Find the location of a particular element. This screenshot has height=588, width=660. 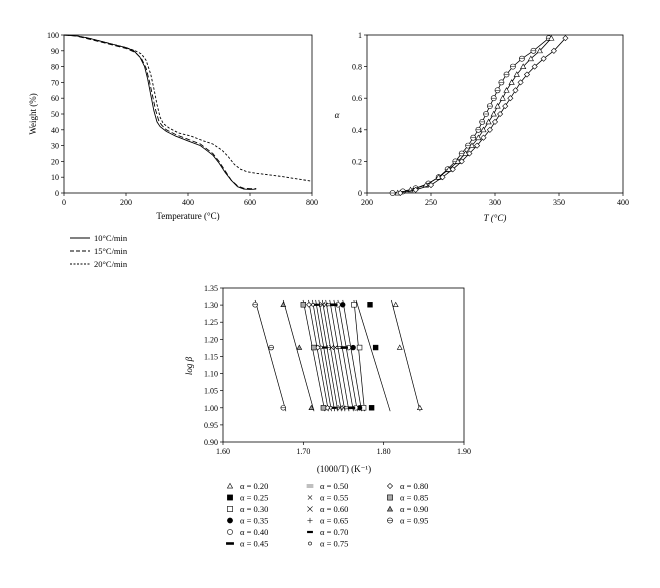

legend-label: α = 0.45 is located at coordinates (254, 544).